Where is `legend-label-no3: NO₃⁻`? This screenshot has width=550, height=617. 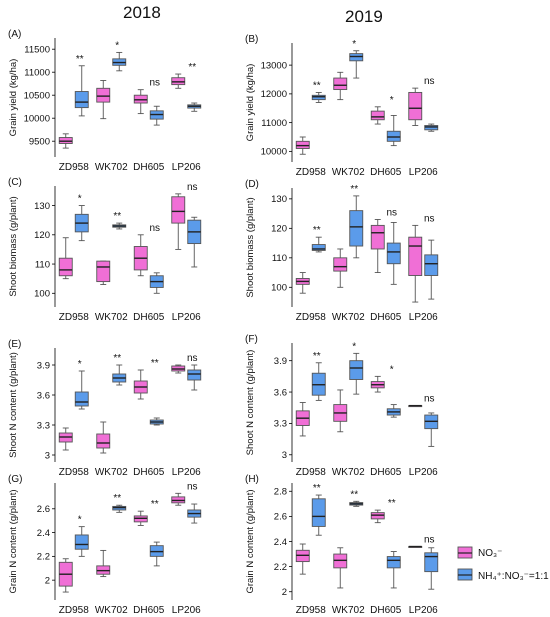
legend-label-no3: NO₃⁻ is located at coordinates (490, 553).